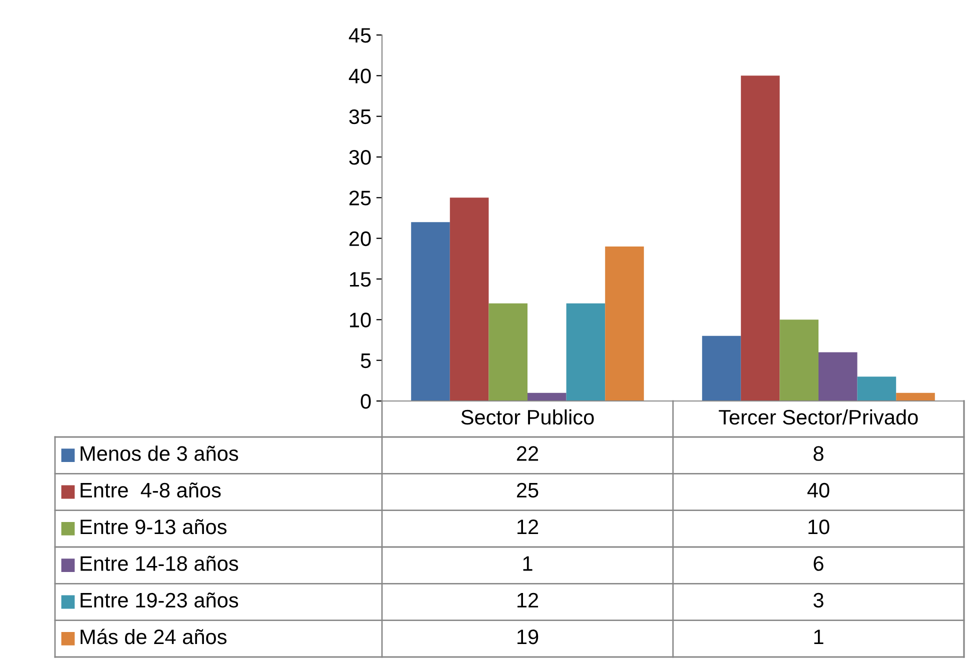 The width and height of the screenshot is (979, 666). Describe the element at coordinates (359, 35) in the screenshot. I see `y-tick-label: 45` at that location.